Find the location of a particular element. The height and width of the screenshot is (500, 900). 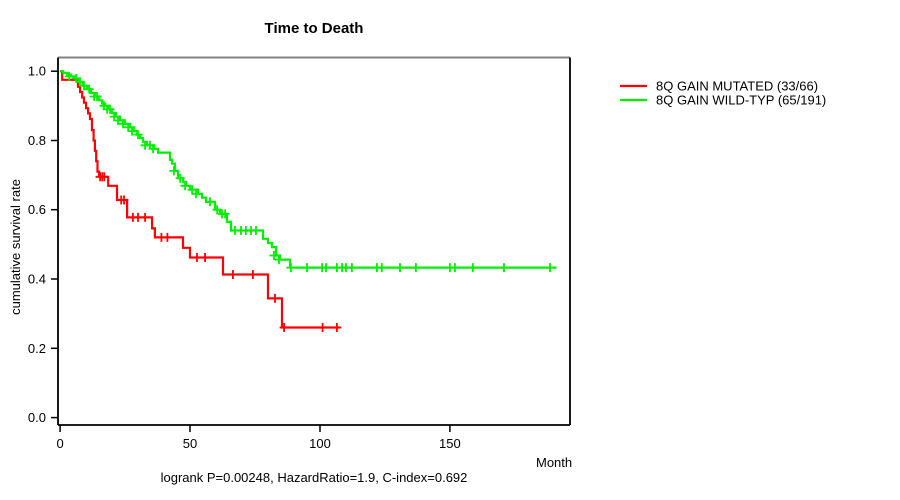

x-axis-label: Month is located at coordinates (554, 462).